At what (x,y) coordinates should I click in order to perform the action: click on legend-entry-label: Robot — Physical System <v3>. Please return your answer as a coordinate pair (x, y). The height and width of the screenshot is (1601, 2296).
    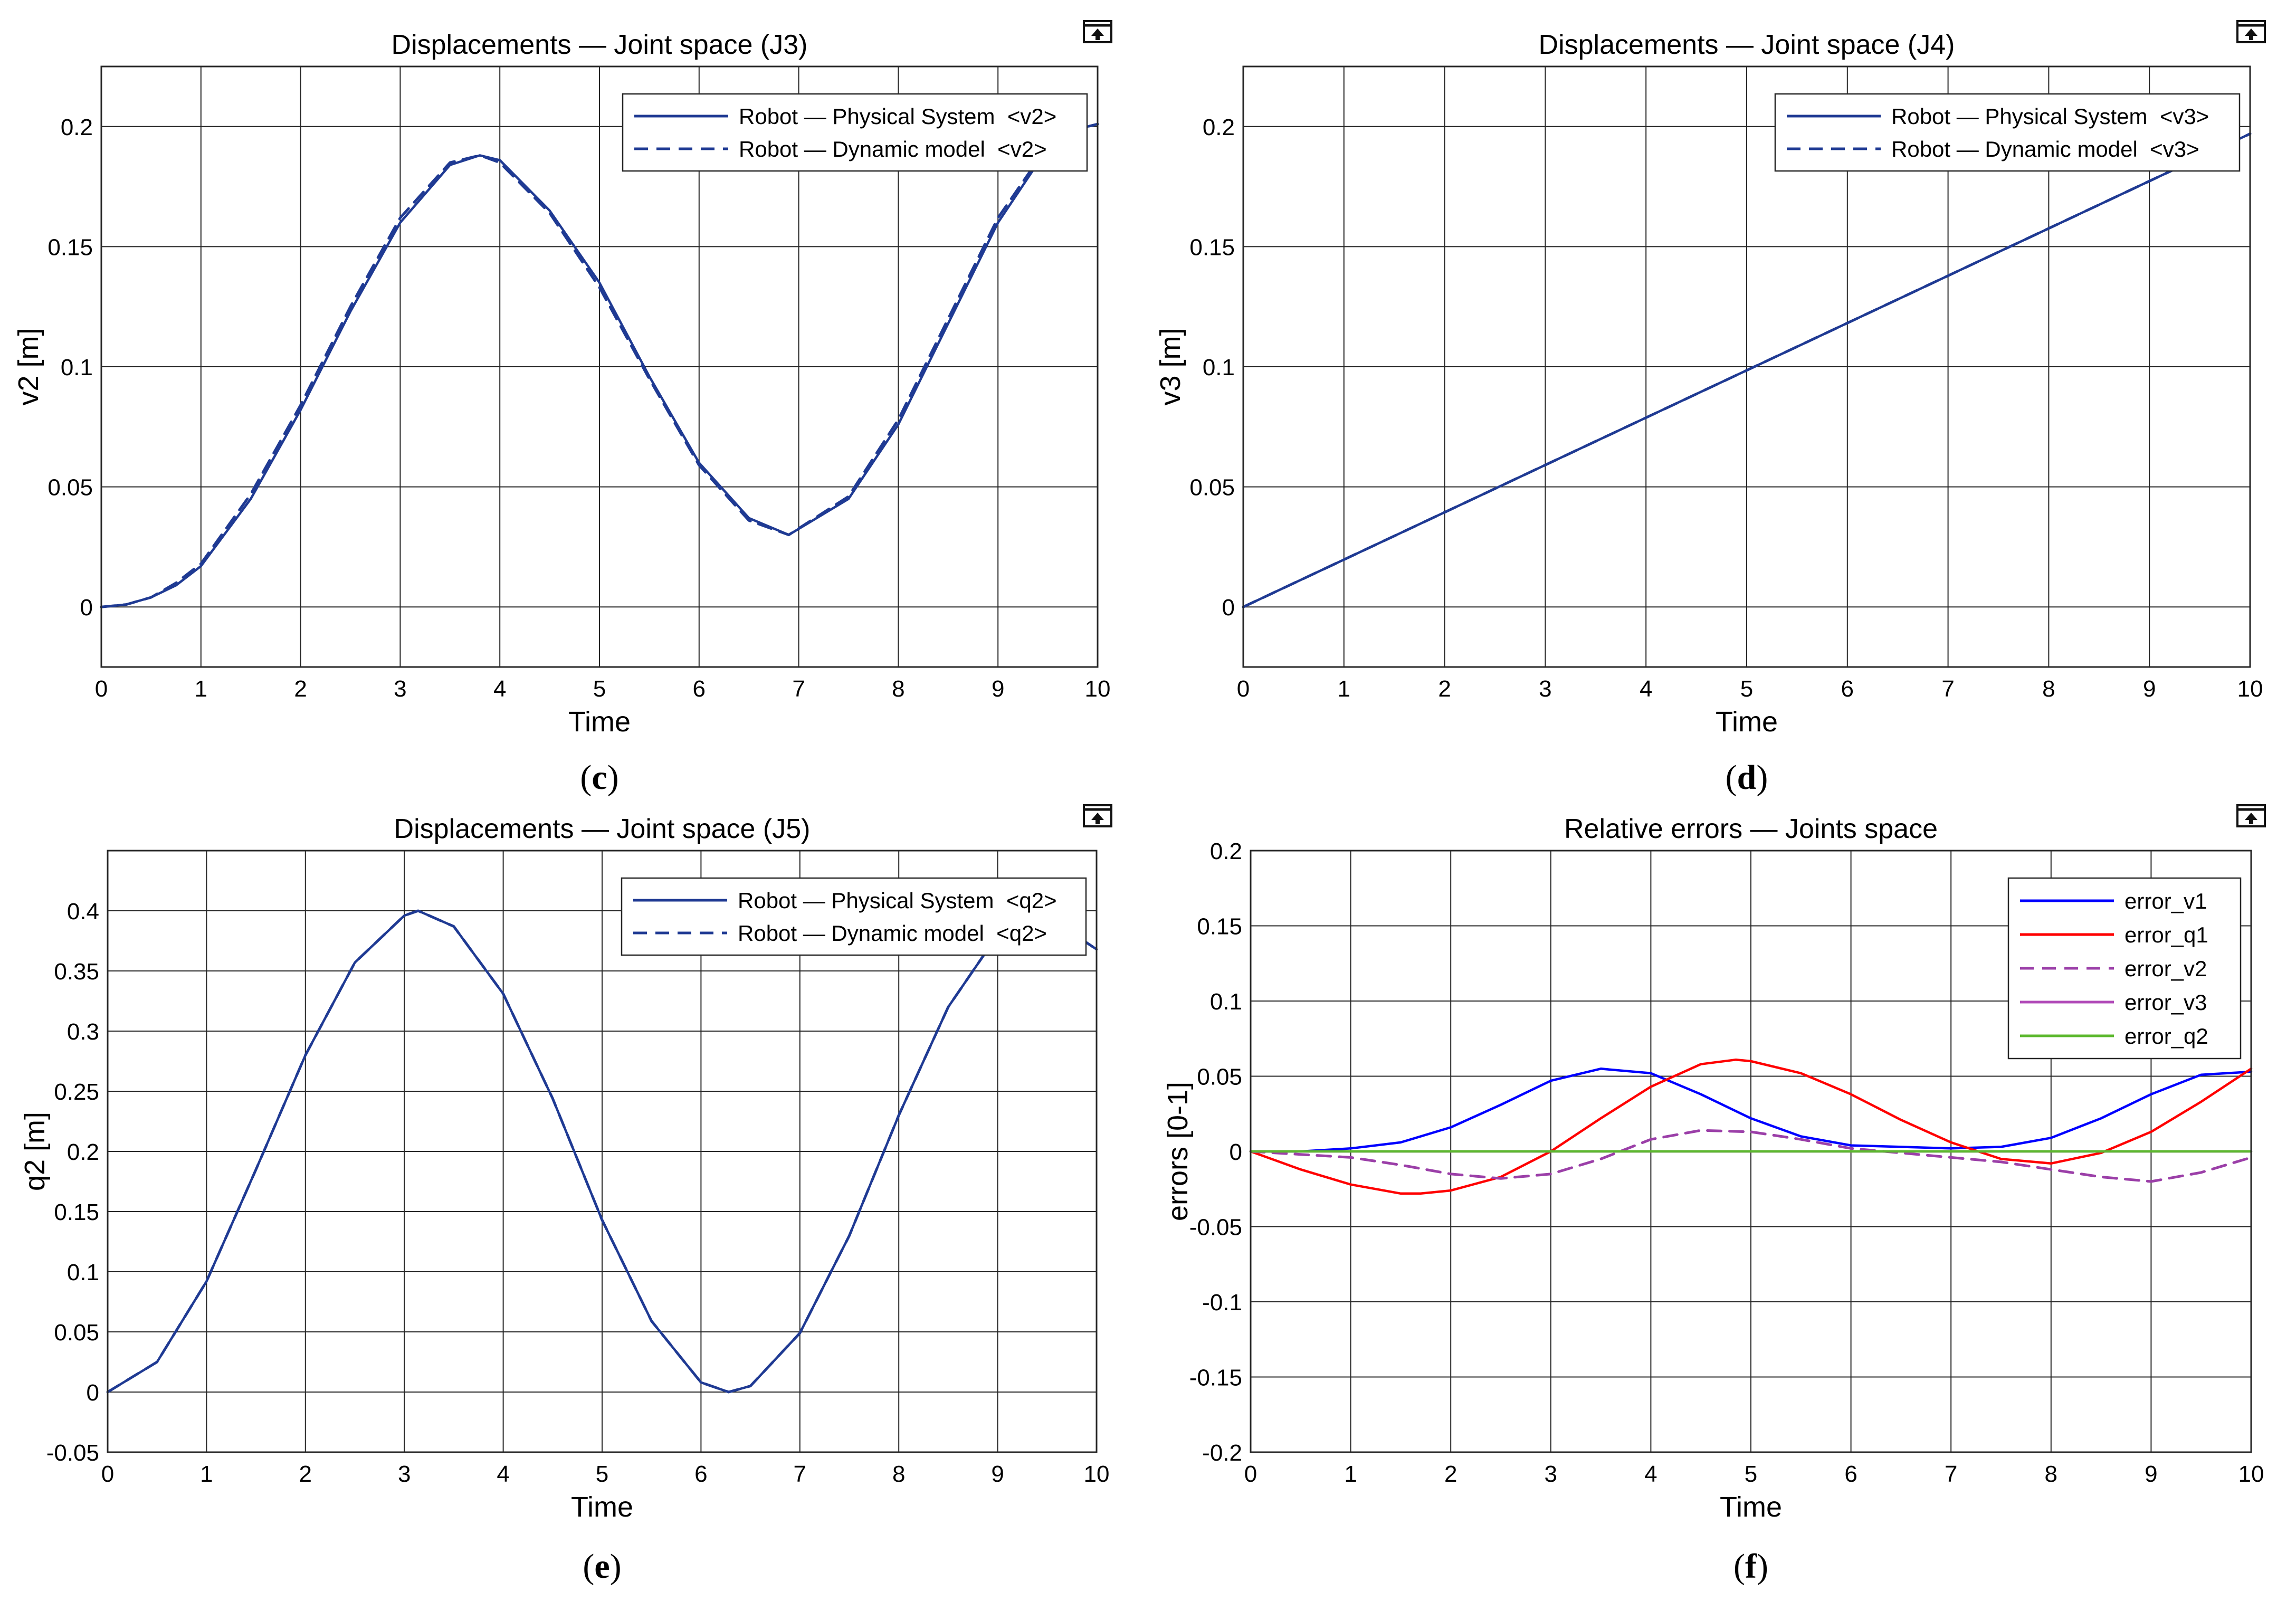
    Looking at the image, I should click on (2050, 116).